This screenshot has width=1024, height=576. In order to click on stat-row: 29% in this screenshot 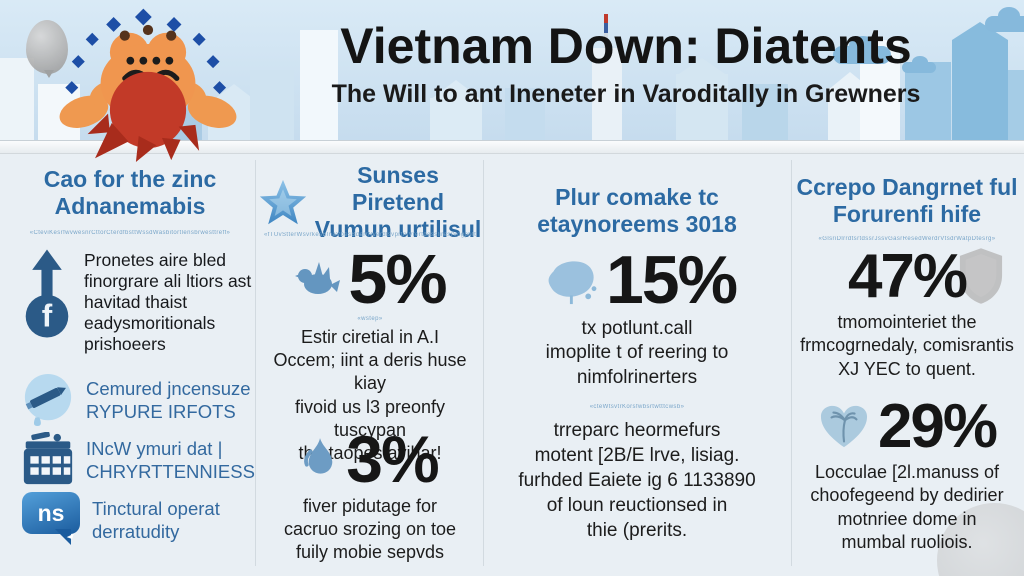, I will do `click(907, 426)`.